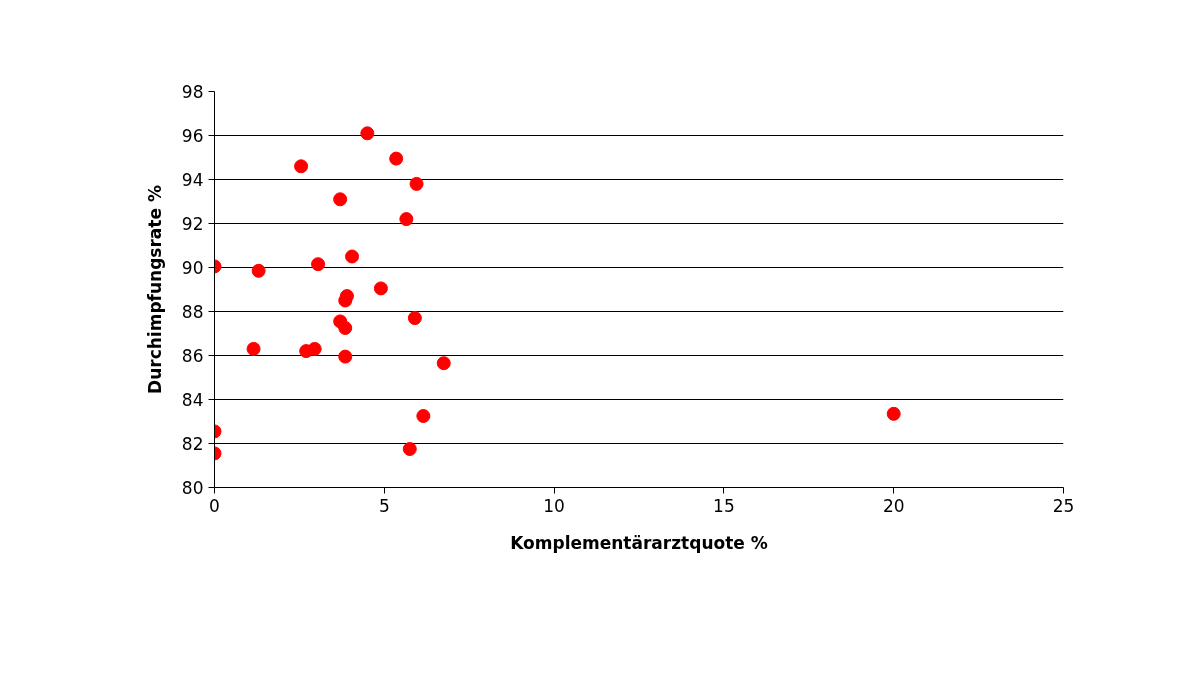 The image size is (1195, 690). What do you see at coordinates (192, 224) in the screenshot?
I see `y-tick-label: 92` at bounding box center [192, 224].